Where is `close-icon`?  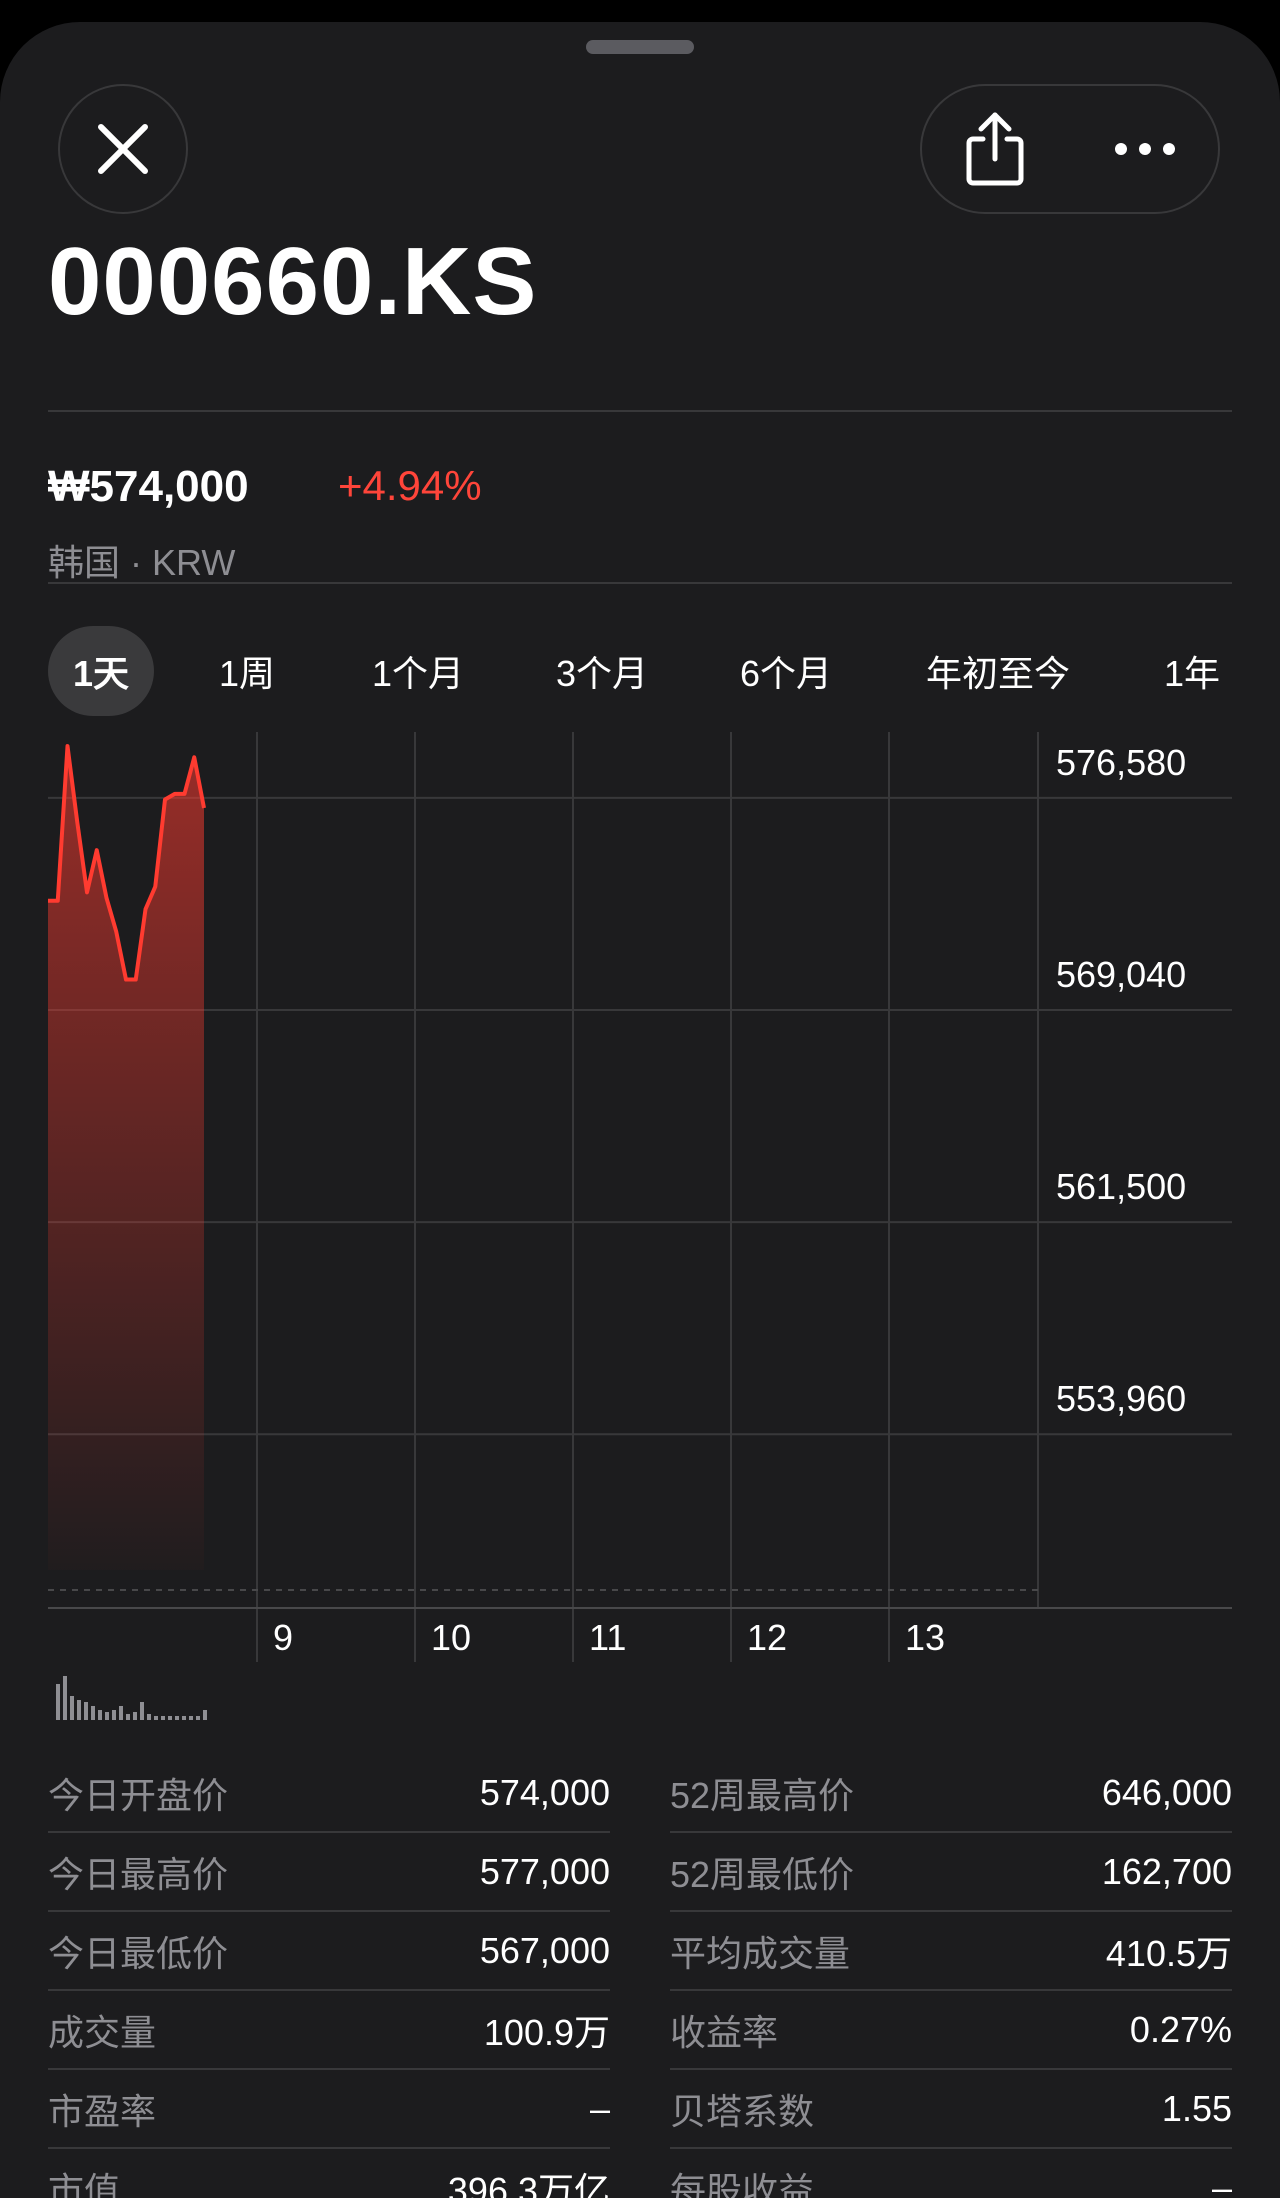
close-icon is located at coordinates (123, 149).